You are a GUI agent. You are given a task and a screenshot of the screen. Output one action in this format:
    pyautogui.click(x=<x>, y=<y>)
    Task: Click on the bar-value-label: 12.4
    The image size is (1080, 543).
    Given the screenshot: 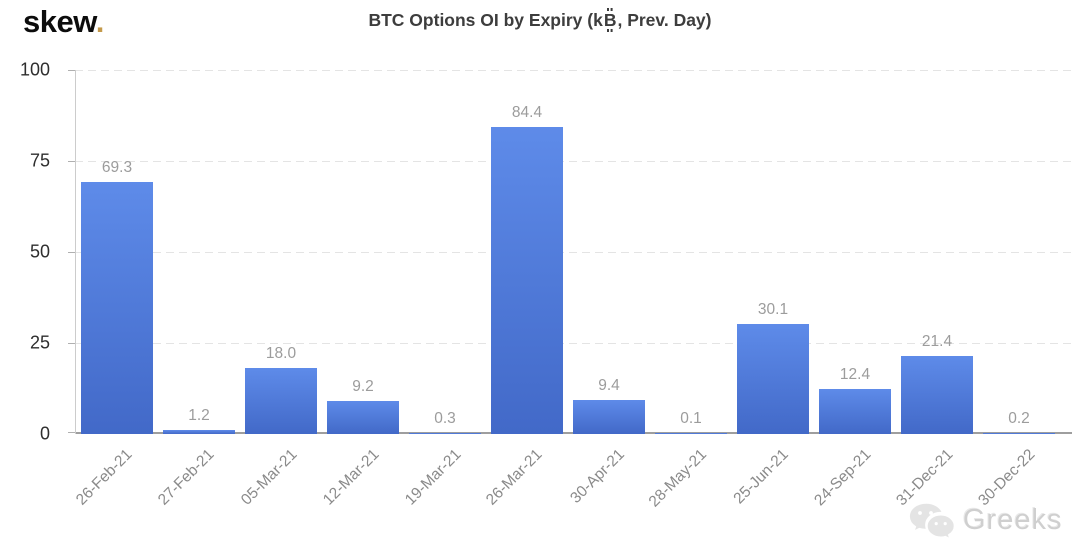 What is the action you would take?
    pyautogui.click(x=855, y=374)
    